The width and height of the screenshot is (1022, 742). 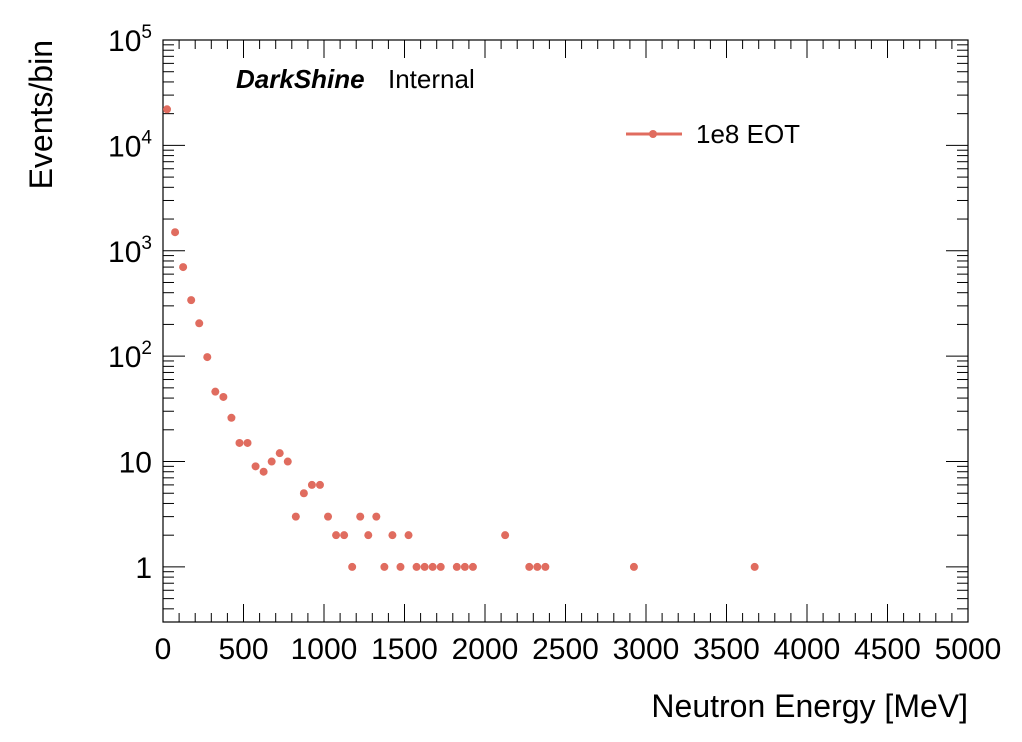 What do you see at coordinates (809, 706) in the screenshot?
I see `x-axis-title: Neutron Energy [MeV]` at bounding box center [809, 706].